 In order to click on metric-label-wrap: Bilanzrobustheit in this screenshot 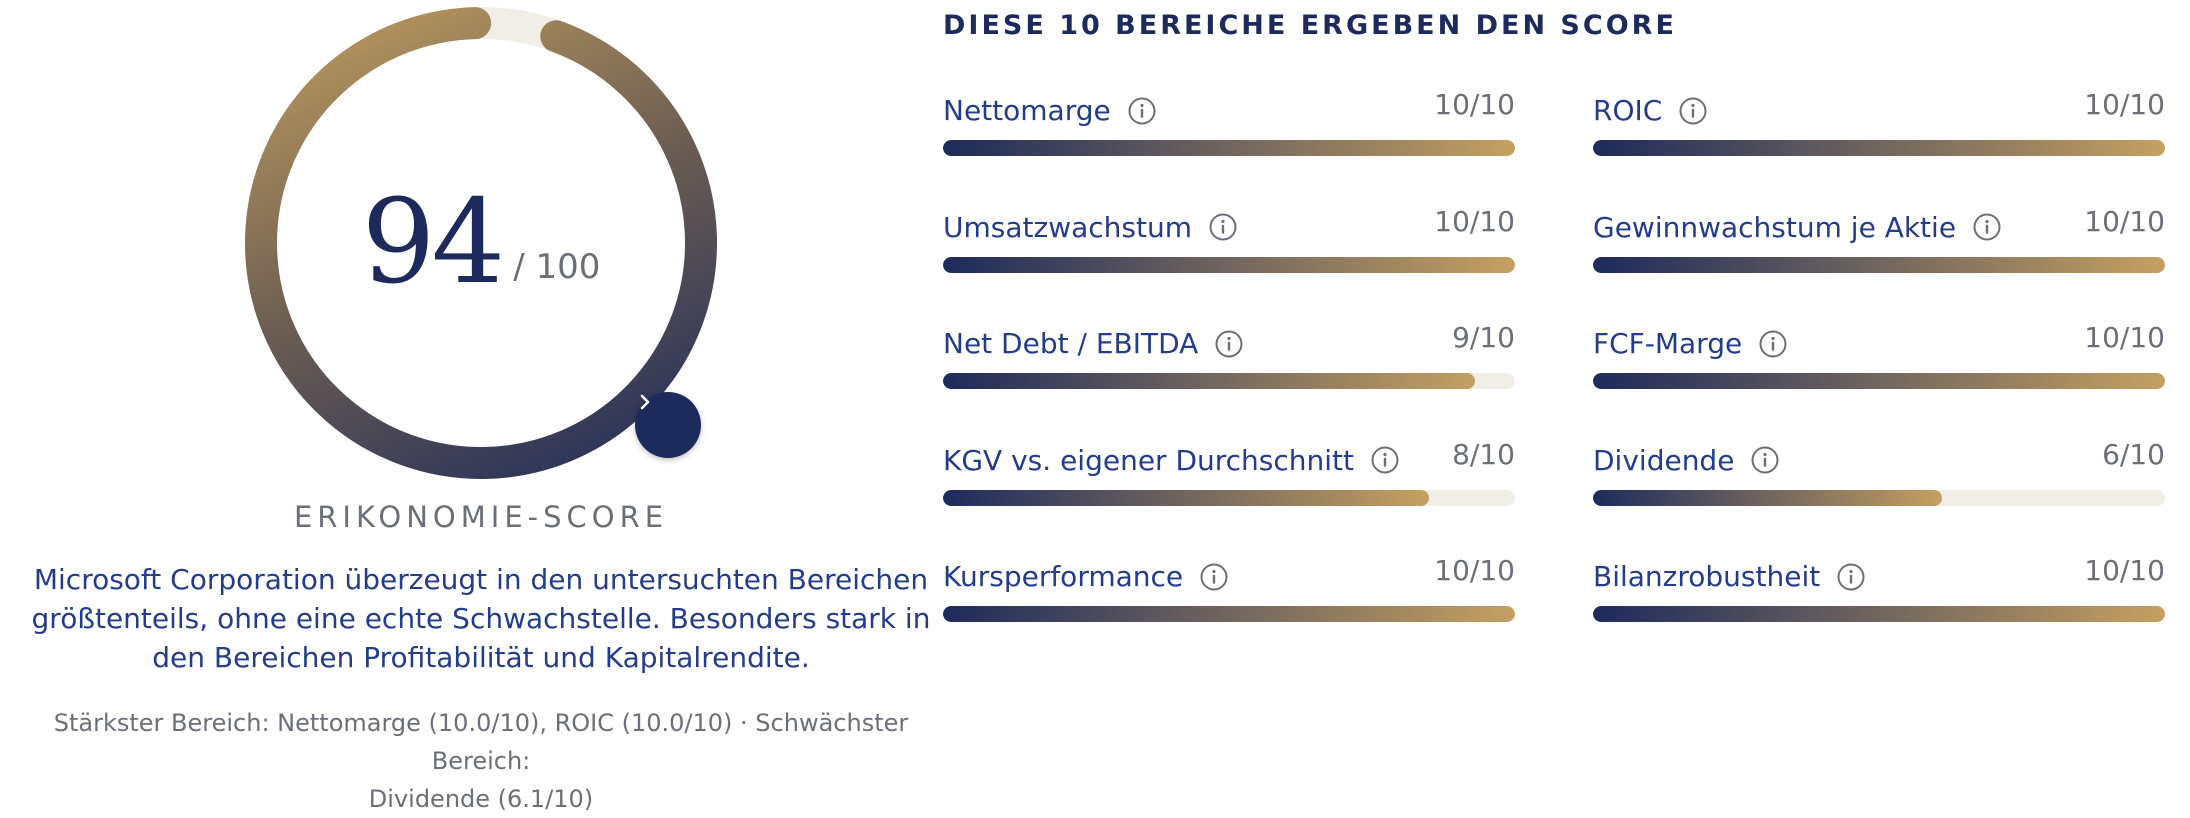, I will do `click(1729, 576)`.